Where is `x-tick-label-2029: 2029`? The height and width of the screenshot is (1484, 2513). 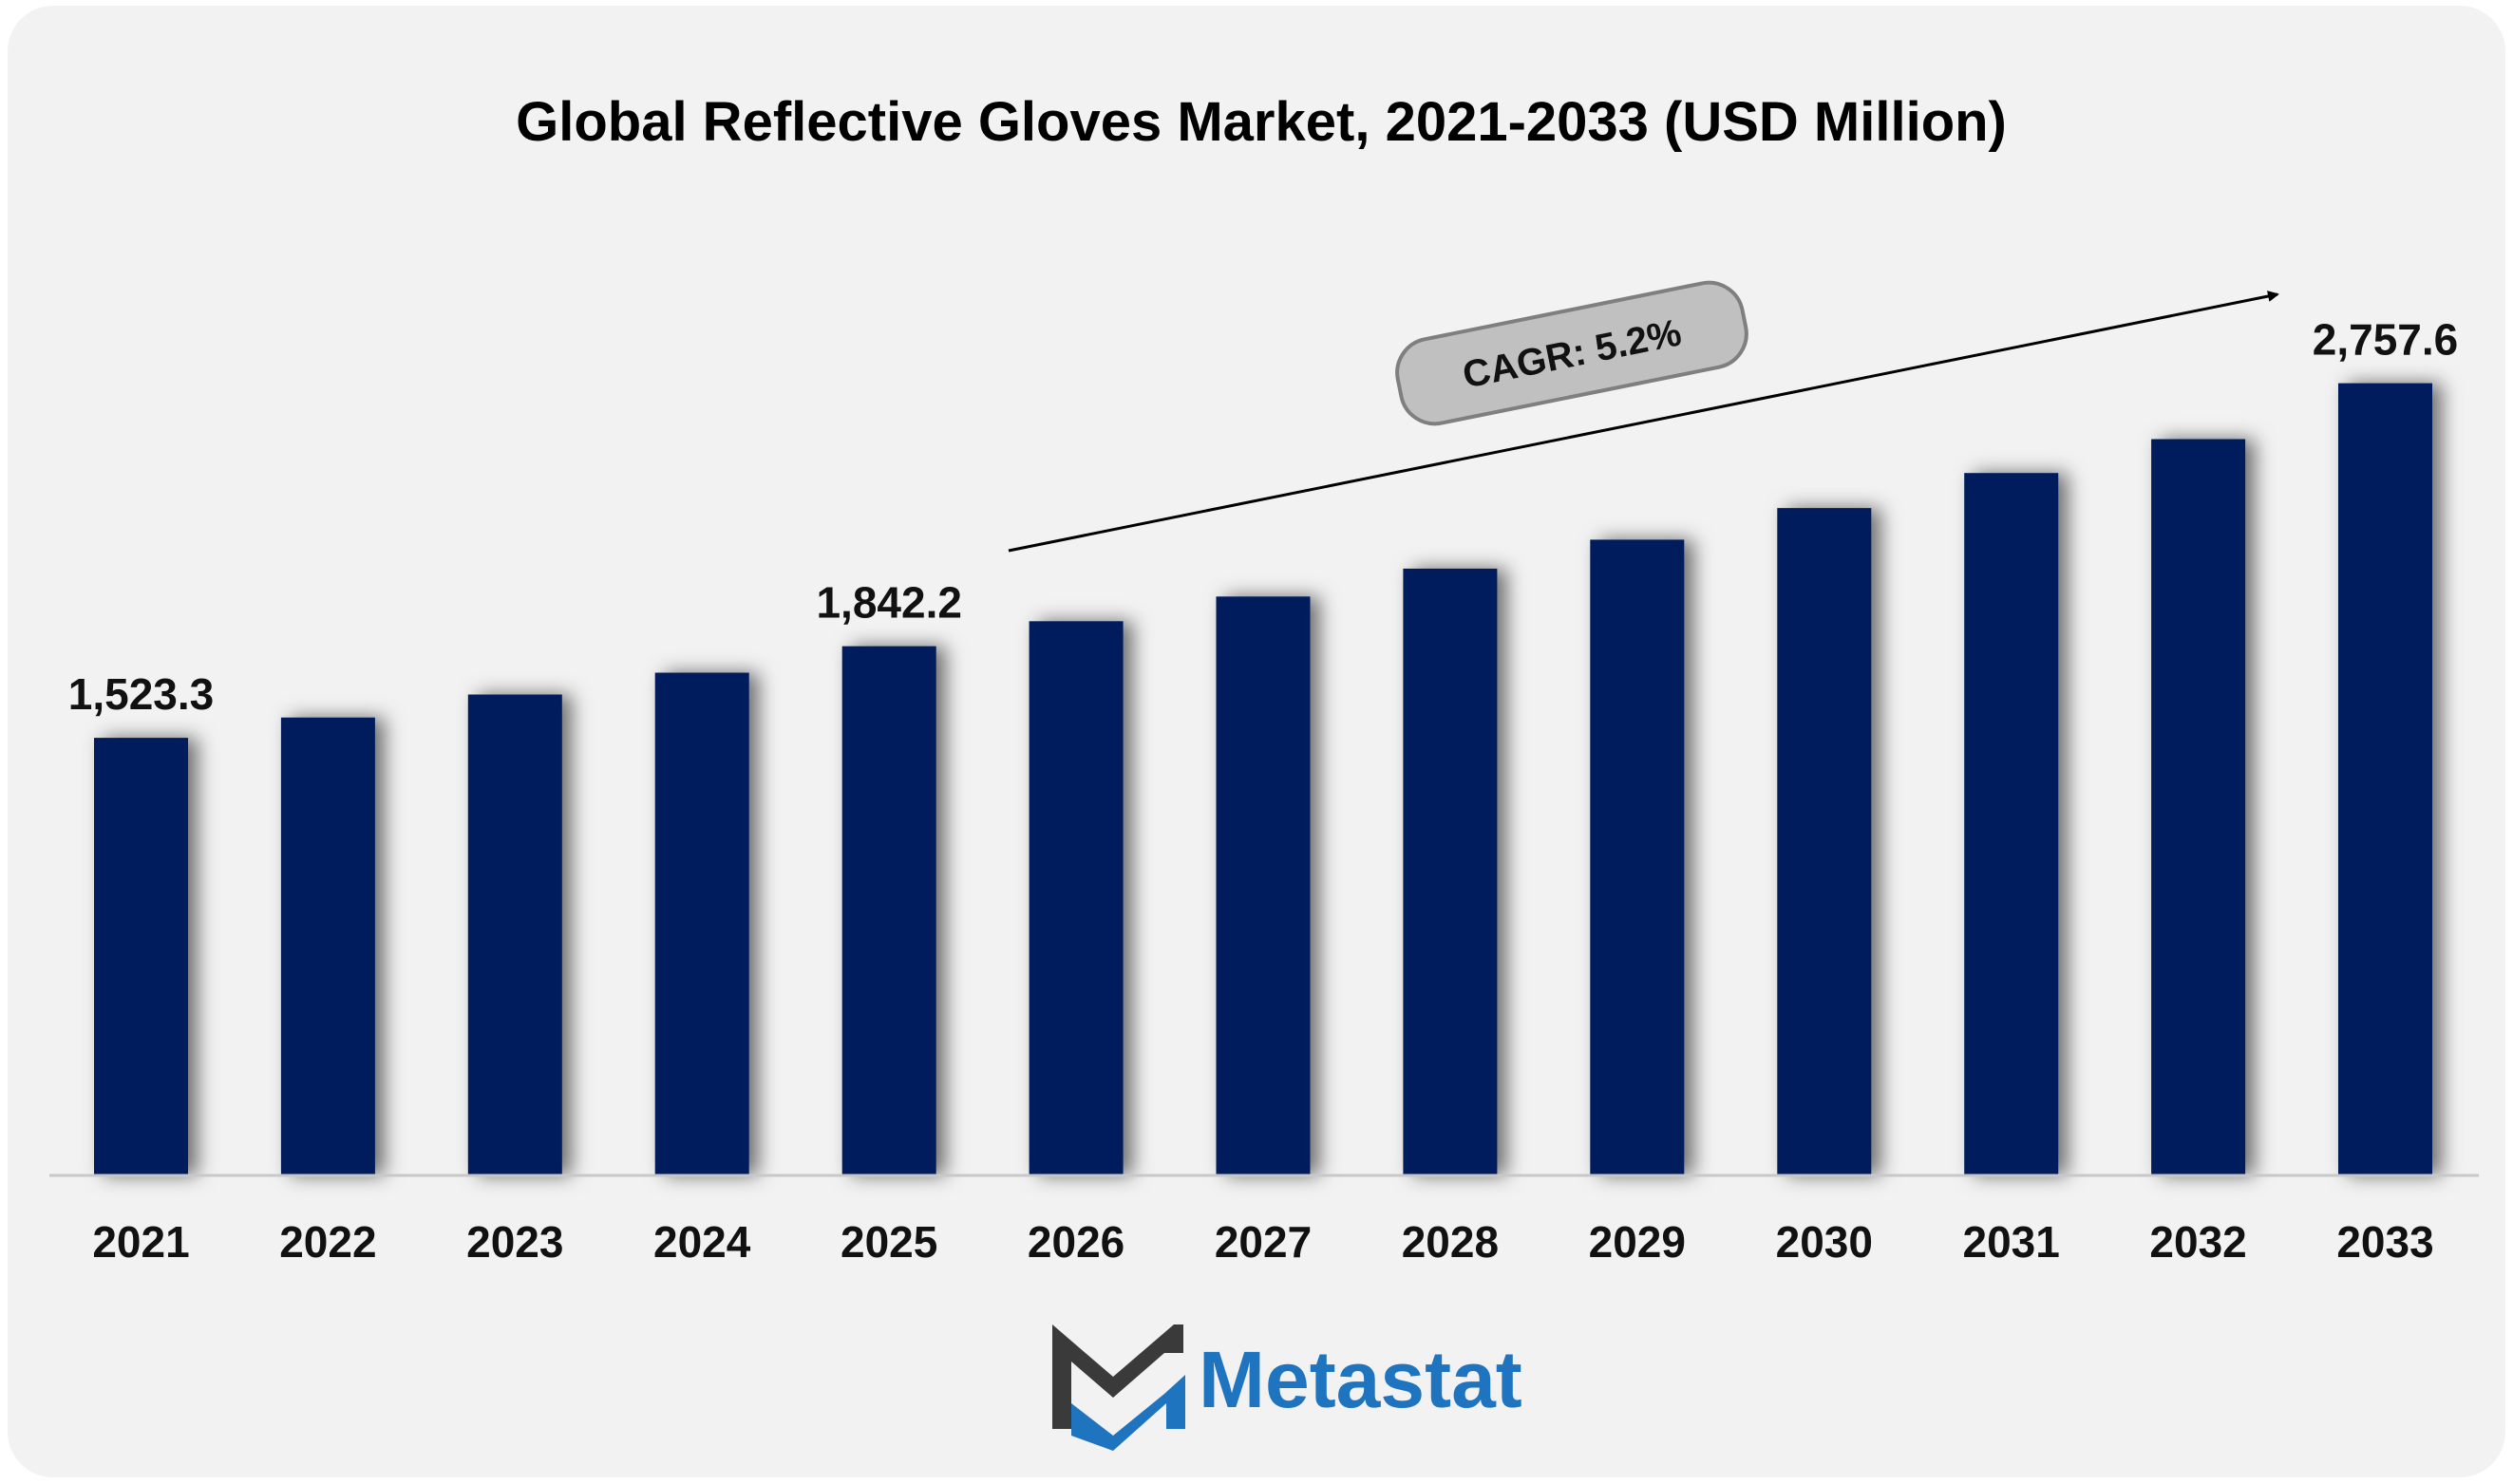
x-tick-label-2029: 2029 is located at coordinates (1638, 1242).